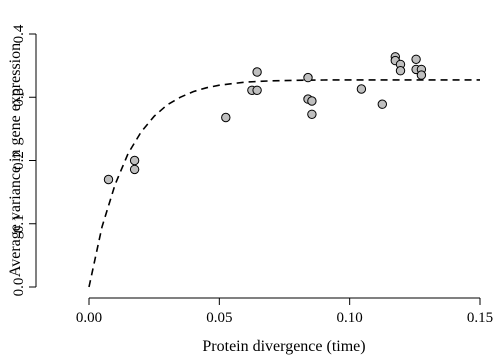 The height and width of the screenshot is (356, 503). What do you see at coordinates (19, 33) in the screenshot?
I see `y-tick-label: 0.4` at bounding box center [19, 33].